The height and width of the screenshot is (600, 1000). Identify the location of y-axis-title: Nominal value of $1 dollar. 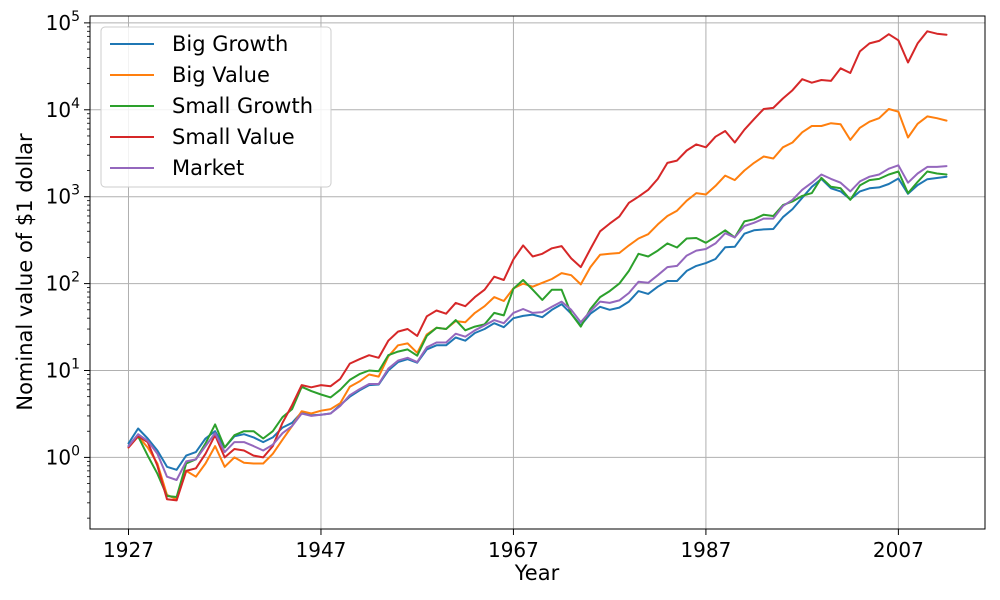
(25, 272).